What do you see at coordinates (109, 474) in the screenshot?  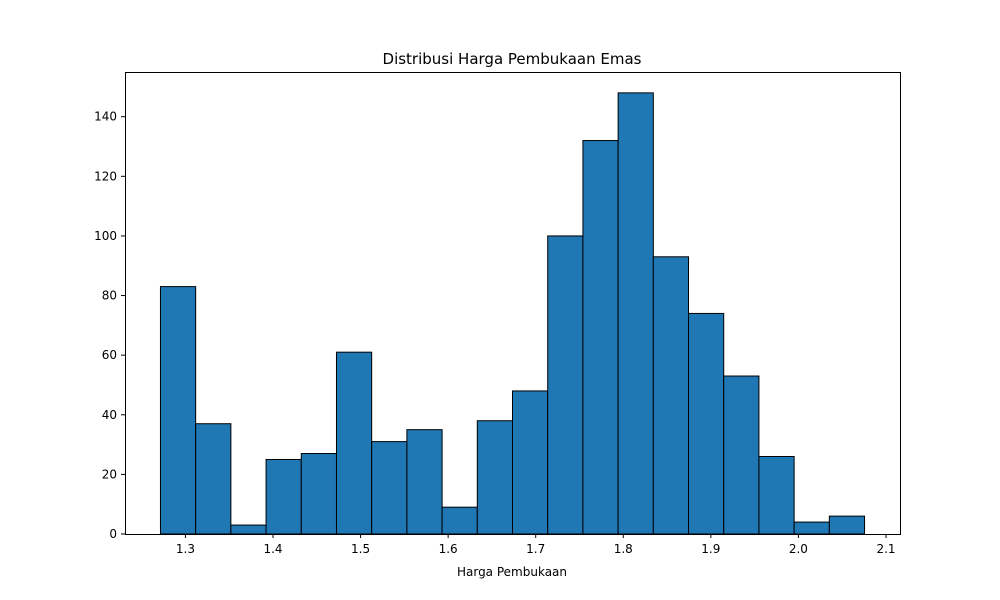 I see `y-tick-label: 20` at bounding box center [109, 474].